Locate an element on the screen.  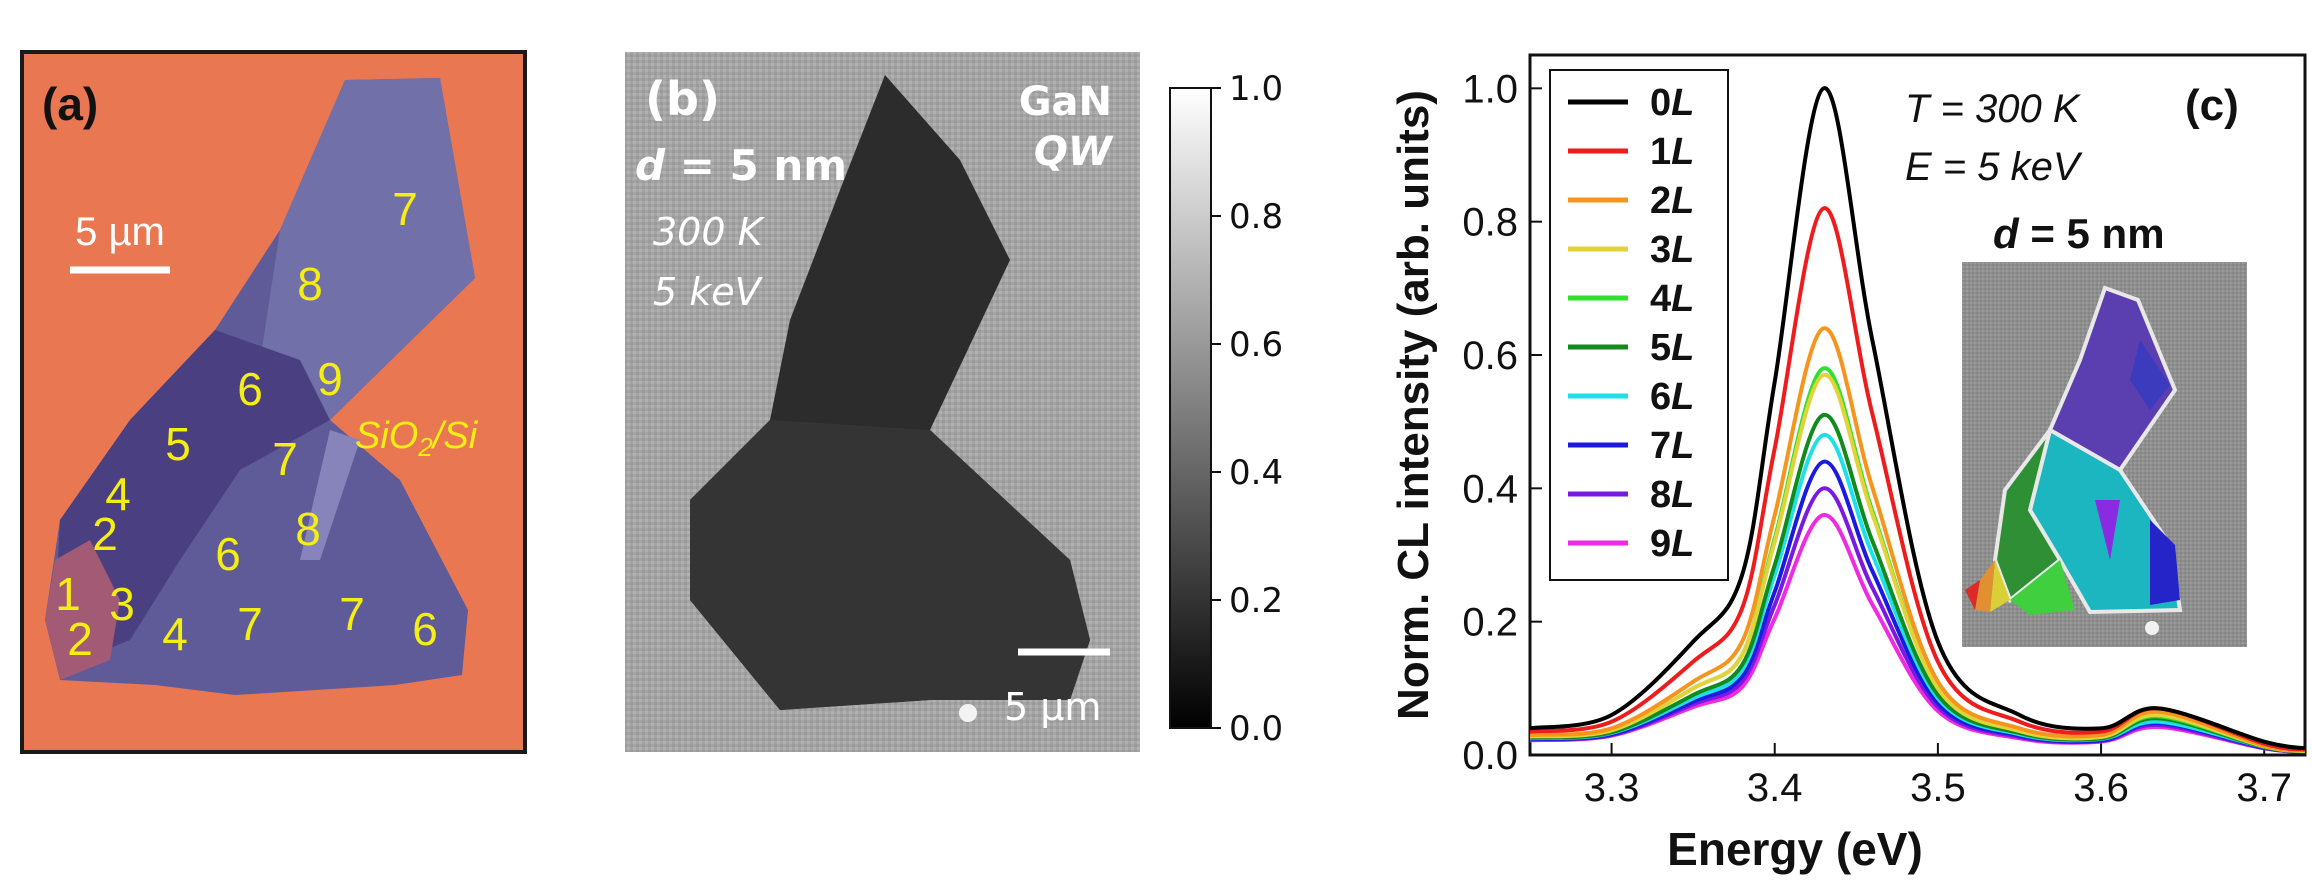
layer-number-label: 5 is located at coordinates (178, 444).